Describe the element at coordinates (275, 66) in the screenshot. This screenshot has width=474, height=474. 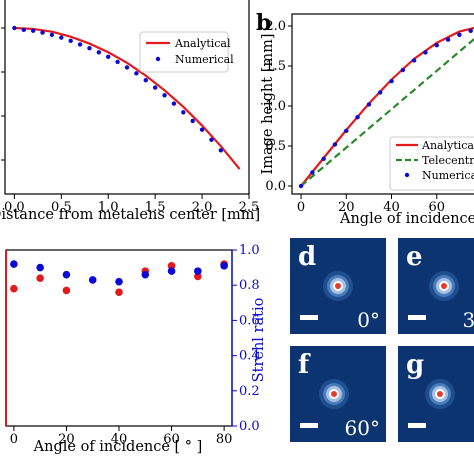
I see `panel-b-ytick-label: 1.5` at that location.